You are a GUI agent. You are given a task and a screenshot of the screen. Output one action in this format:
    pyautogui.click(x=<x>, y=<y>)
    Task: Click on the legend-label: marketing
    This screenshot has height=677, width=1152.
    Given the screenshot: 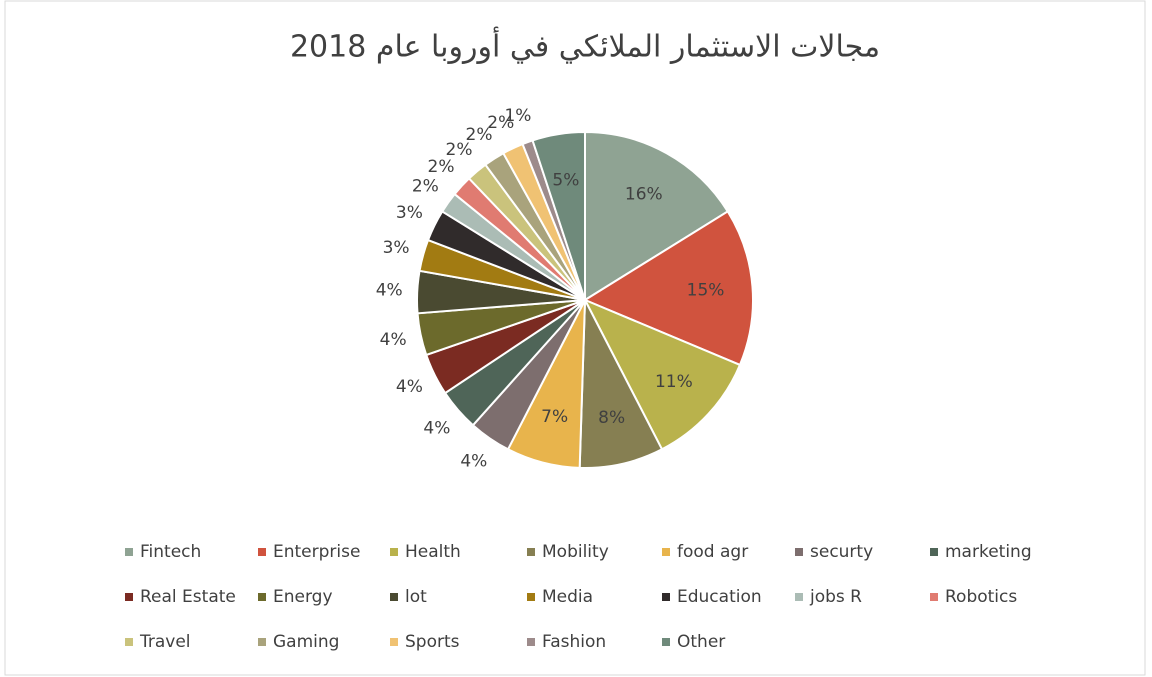 What is the action you would take?
    pyautogui.click(x=988, y=552)
    